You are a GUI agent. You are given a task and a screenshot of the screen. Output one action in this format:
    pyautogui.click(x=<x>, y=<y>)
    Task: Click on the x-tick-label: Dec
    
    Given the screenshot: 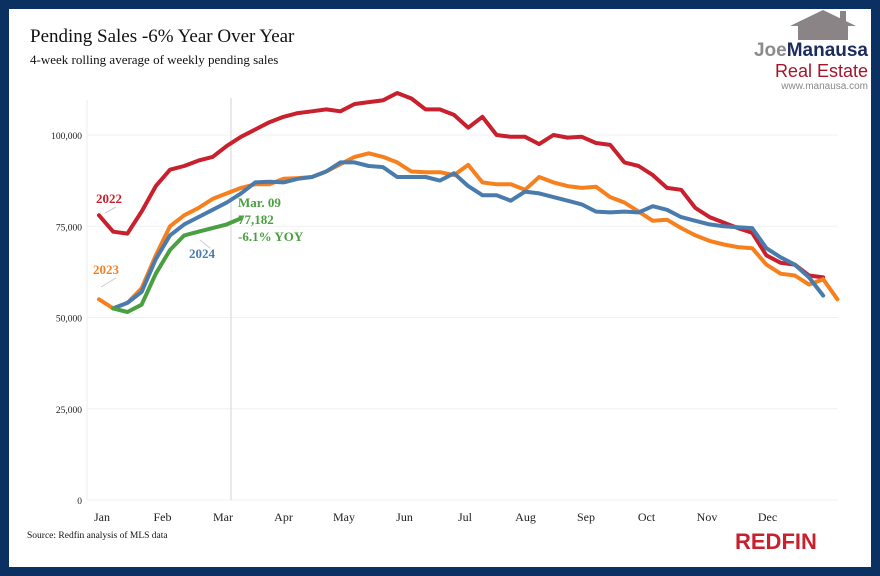 What is the action you would take?
    pyautogui.click(x=767, y=517)
    